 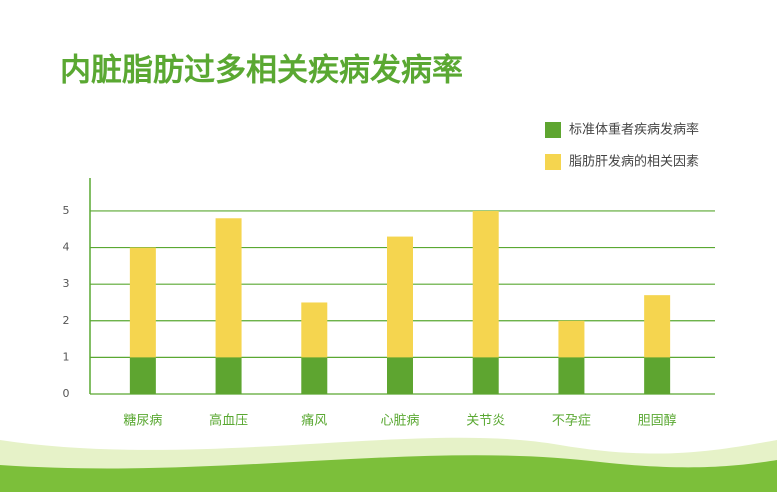 What do you see at coordinates (314, 421) in the screenshot?
I see `x-tick-label: 痛风` at bounding box center [314, 421].